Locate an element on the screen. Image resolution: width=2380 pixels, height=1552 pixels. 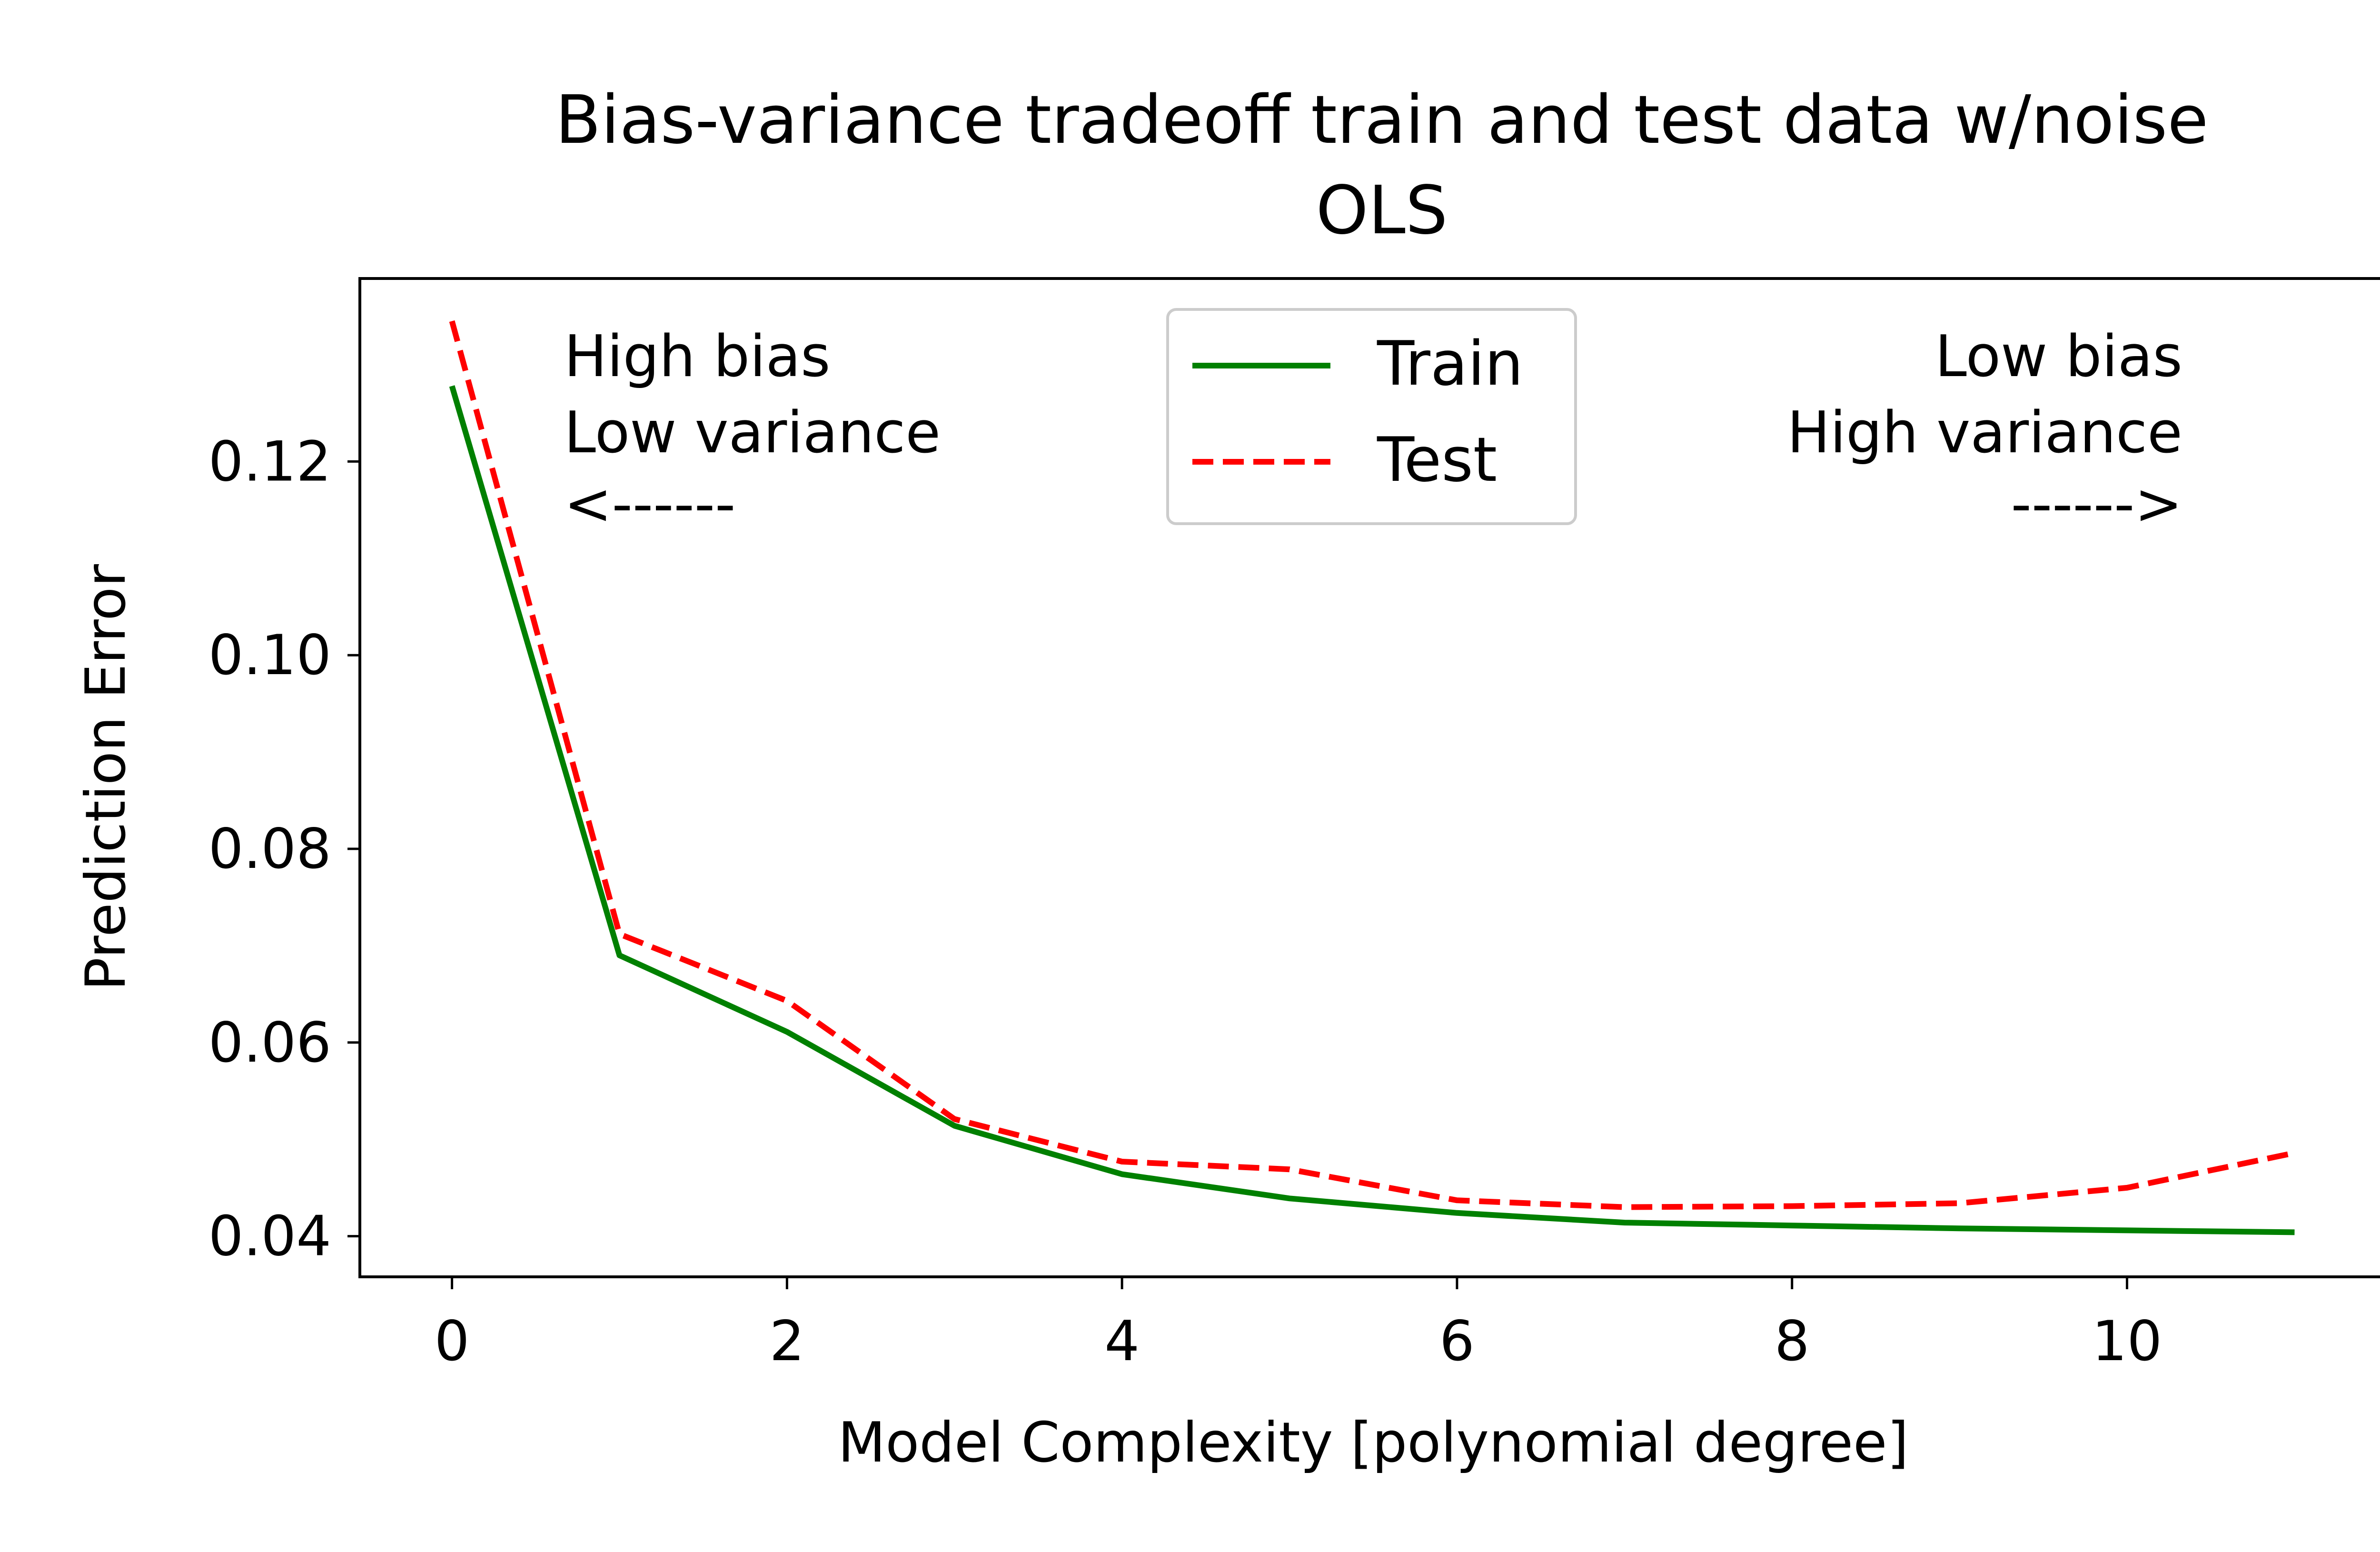
legend-train-label: Train is located at coordinates (1450, 364).